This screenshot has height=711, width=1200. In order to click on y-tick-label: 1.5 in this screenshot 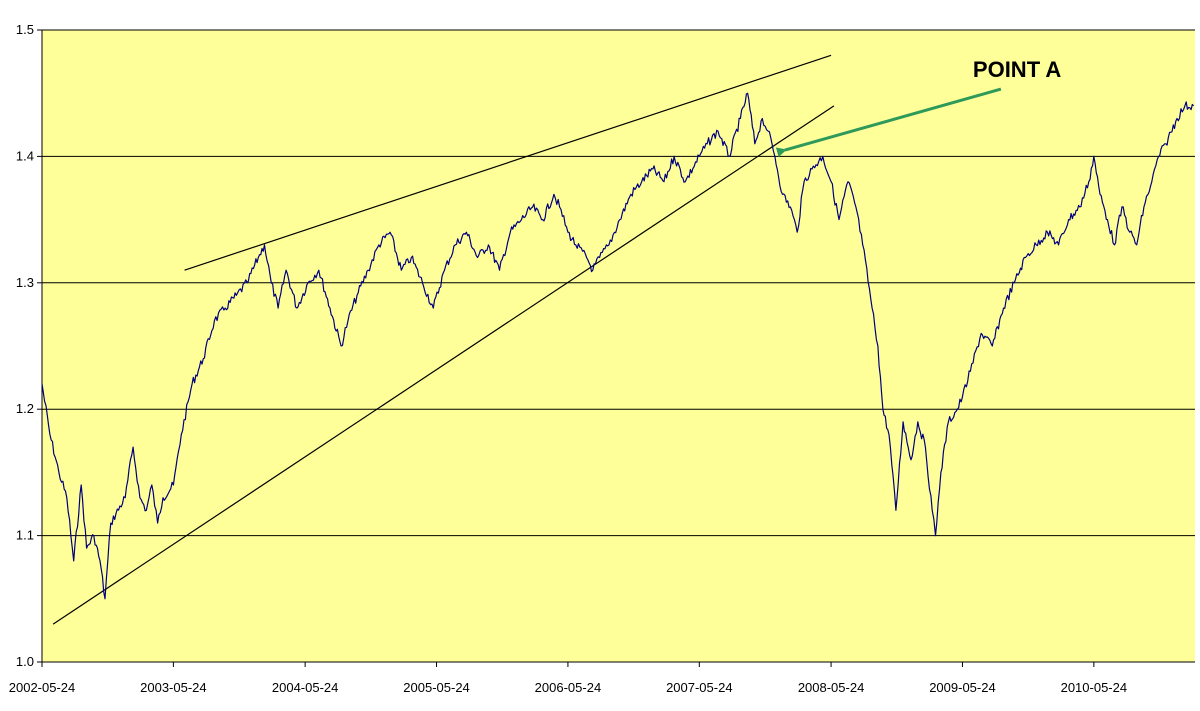, I will do `click(25, 29)`.